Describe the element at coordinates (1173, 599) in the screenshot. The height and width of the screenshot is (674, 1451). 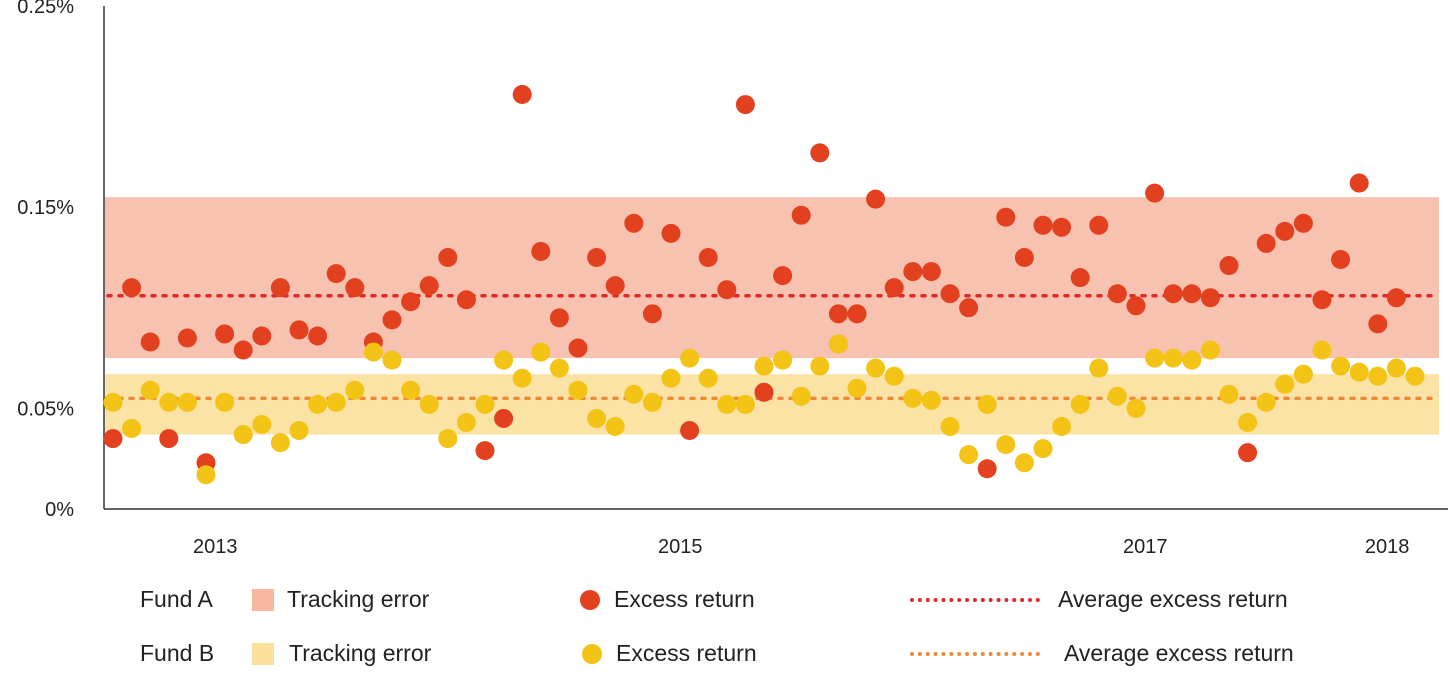
I see `legend-fund-a-average: Average excess return` at that location.